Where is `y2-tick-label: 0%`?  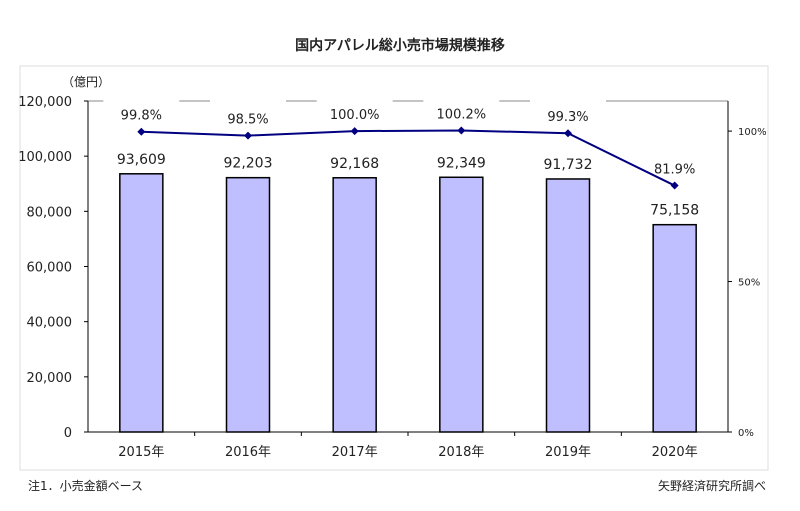
y2-tick-label: 0% is located at coordinates (746, 433).